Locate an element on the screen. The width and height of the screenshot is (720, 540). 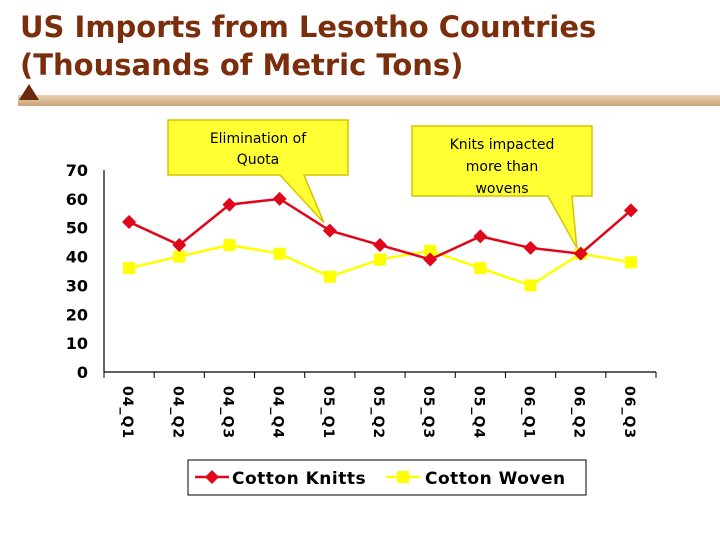
callout-text-line: Quota is located at coordinates (258, 160).